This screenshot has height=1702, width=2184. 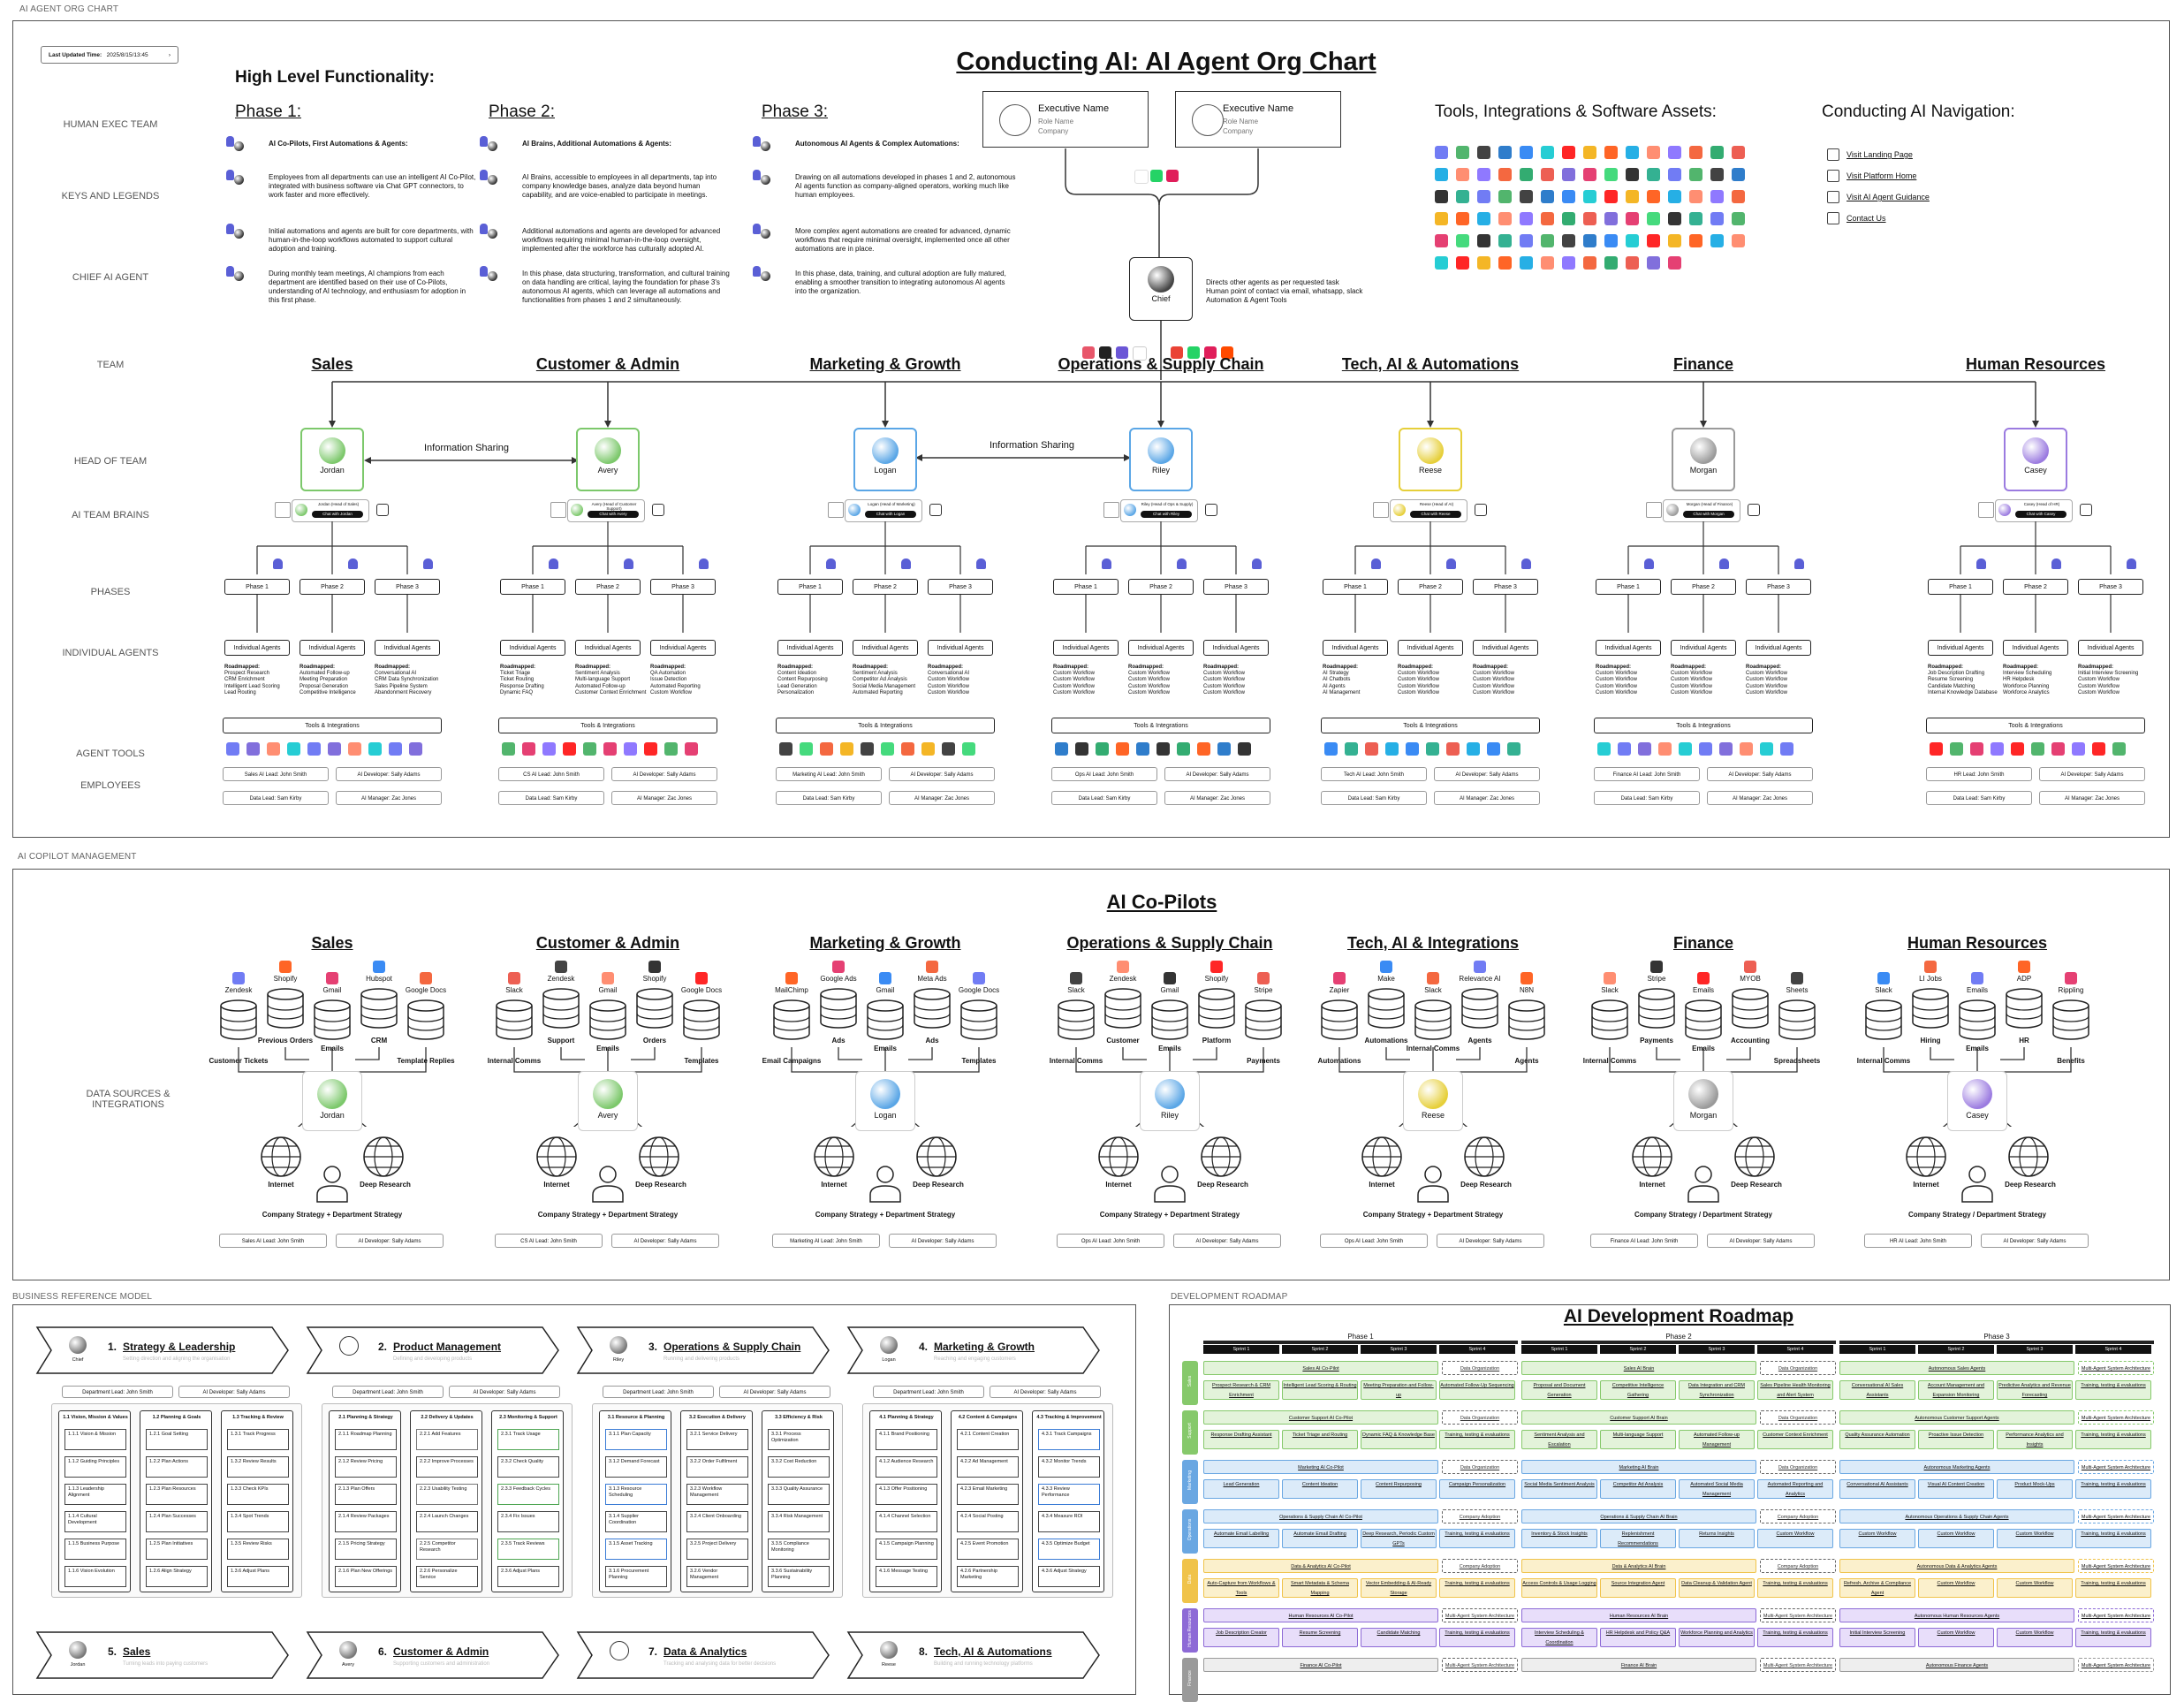 What do you see at coordinates (1638, 1566) in the screenshot?
I see `roadmap-bar: Data & Analytics AI Brain` at bounding box center [1638, 1566].